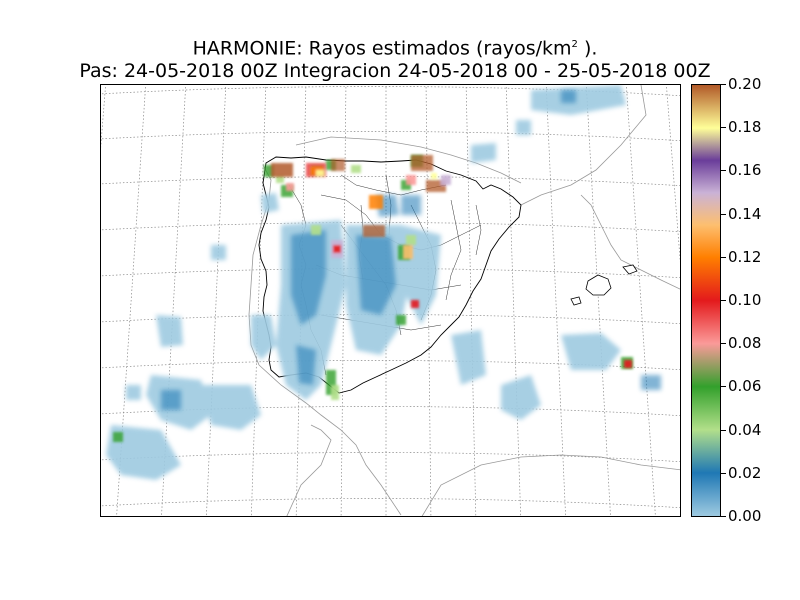  What do you see at coordinates (745, 127) in the screenshot?
I see `colorbar-tick-label: 0.18` at bounding box center [745, 127].